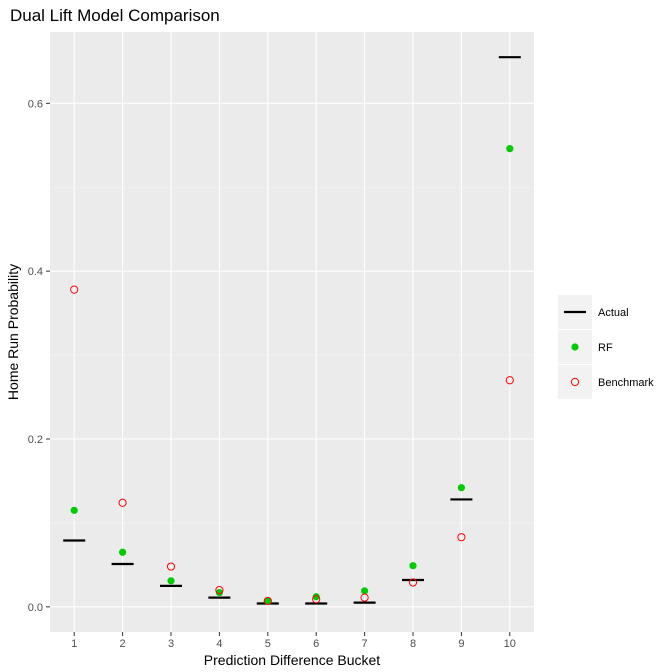  I want to click on x-tick-label: 5, so click(268, 644).